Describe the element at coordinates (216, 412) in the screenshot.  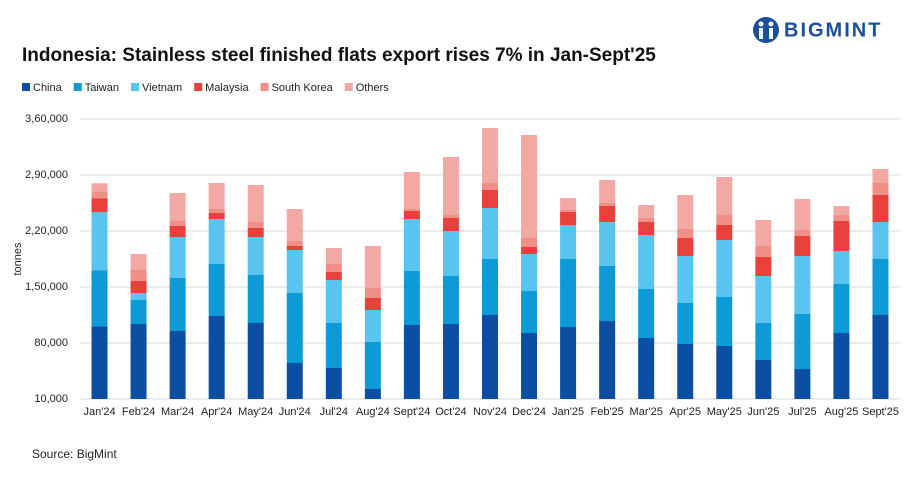
I see `x-tick-label: Apr'24` at that location.